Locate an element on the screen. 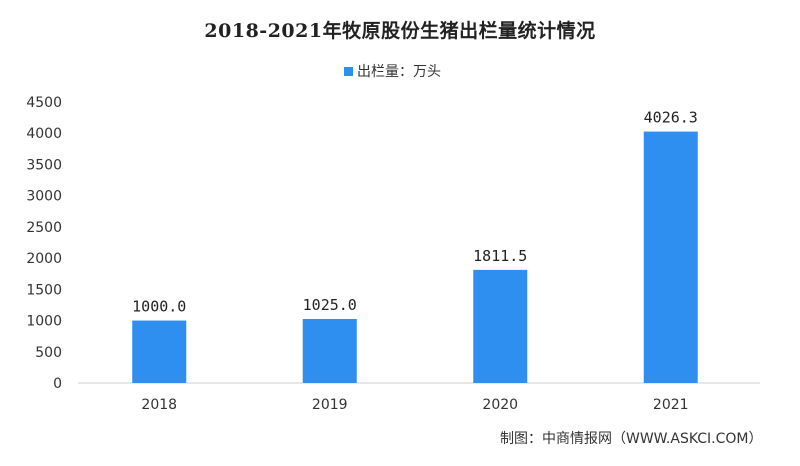 The width and height of the screenshot is (800, 466). bar-2021 is located at coordinates (670, 257).